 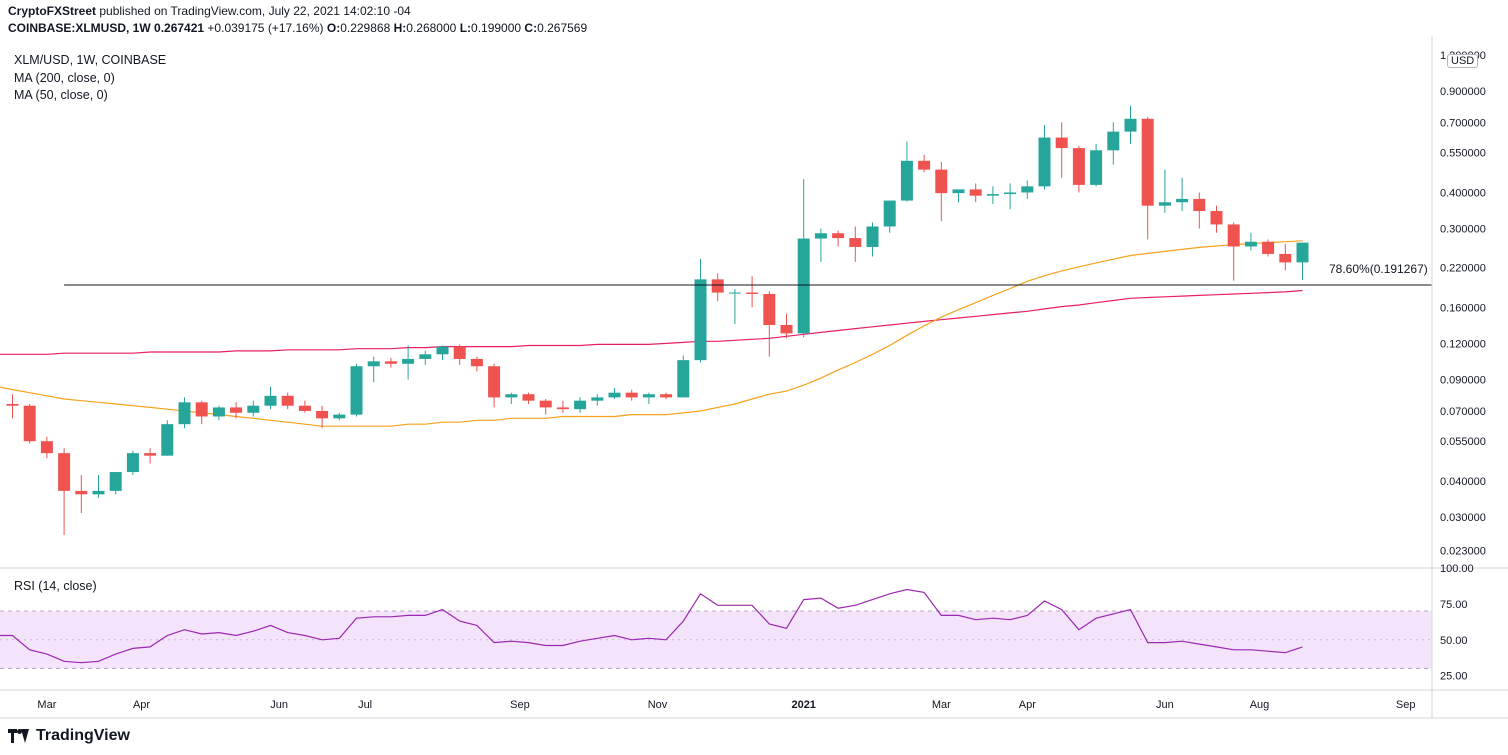 I want to click on tradingview-icon, so click(x=19, y=736).